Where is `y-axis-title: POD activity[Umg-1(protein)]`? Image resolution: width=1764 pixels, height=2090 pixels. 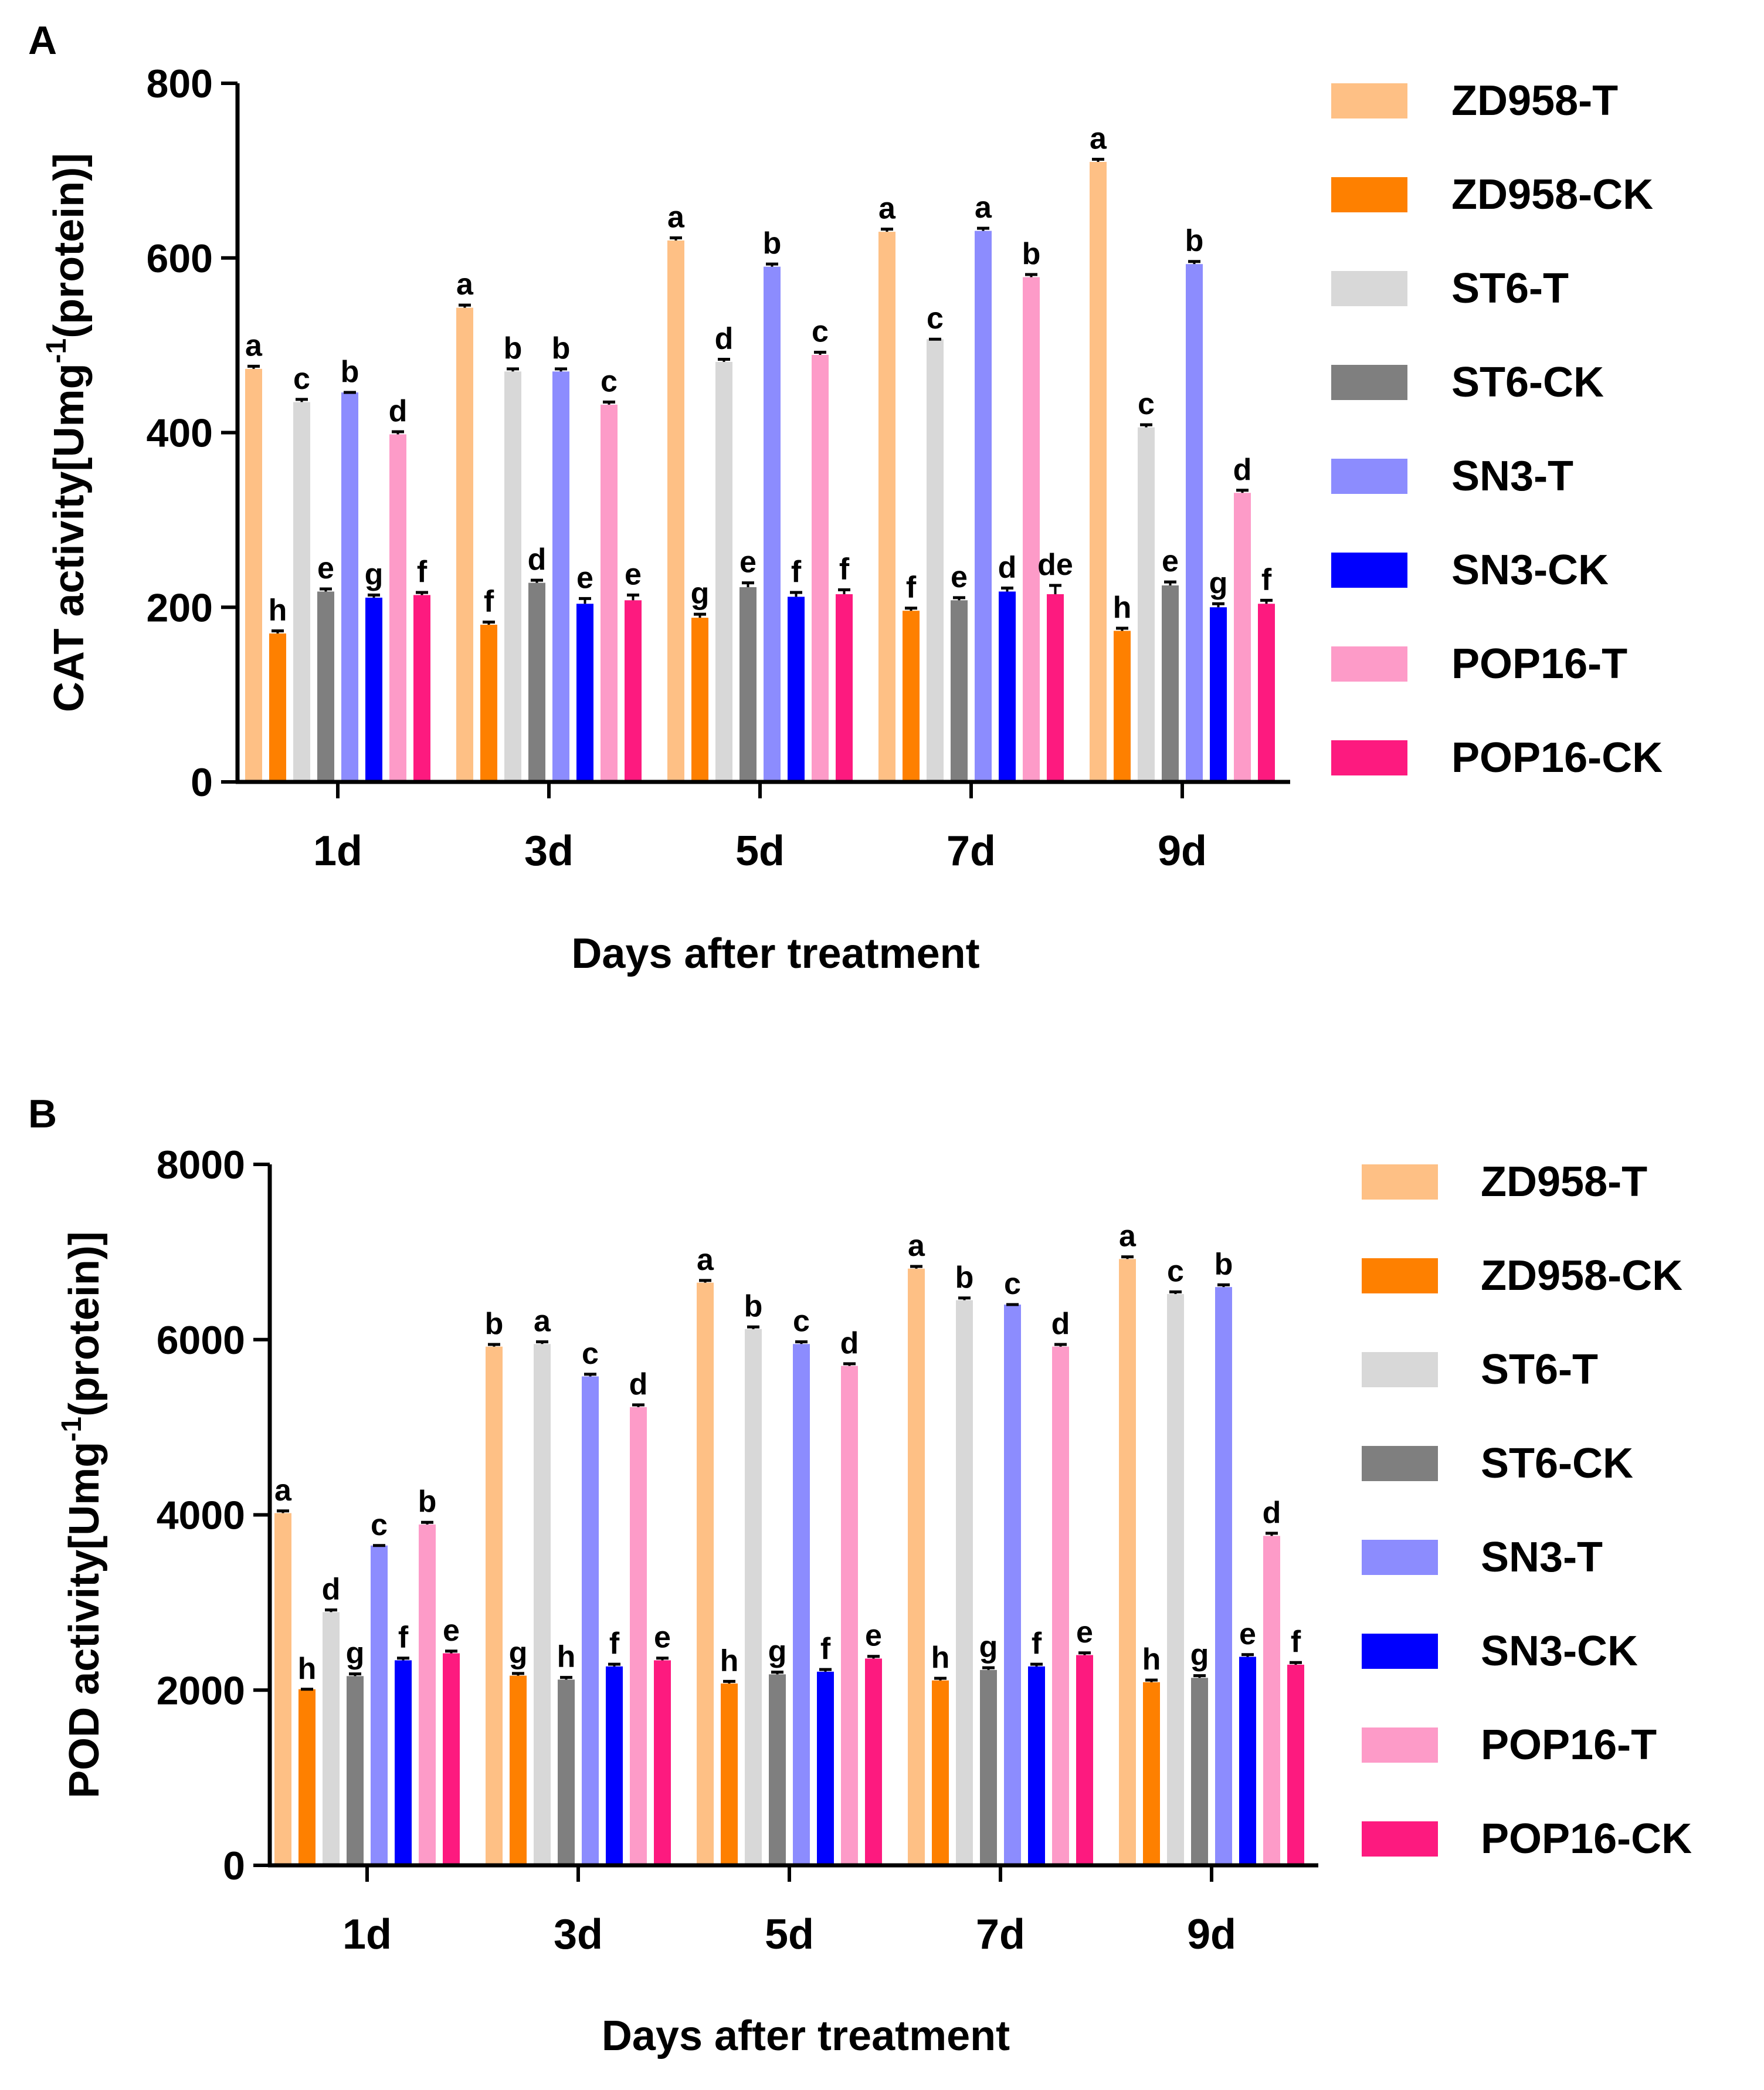
y-axis-title: POD activity[Umg-1(protein)] is located at coordinates (82, 1515).